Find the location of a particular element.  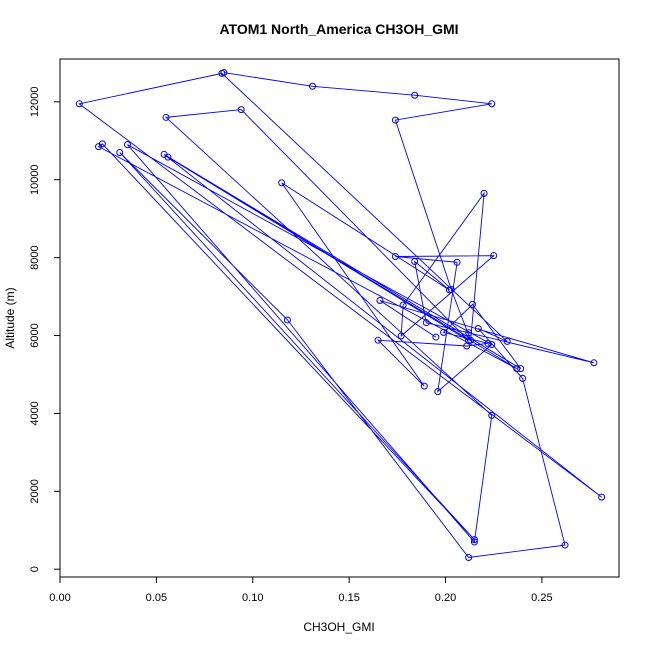

x-axis-label: CH3OH_GMI is located at coordinates (338, 627).